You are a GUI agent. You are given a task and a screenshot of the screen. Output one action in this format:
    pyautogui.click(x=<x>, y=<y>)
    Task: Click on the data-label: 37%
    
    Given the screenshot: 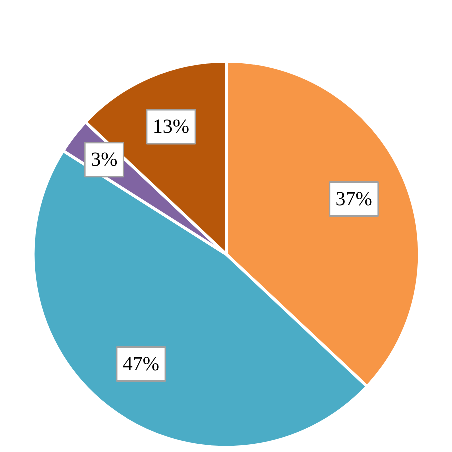 What is the action you would take?
    pyautogui.click(x=354, y=199)
    